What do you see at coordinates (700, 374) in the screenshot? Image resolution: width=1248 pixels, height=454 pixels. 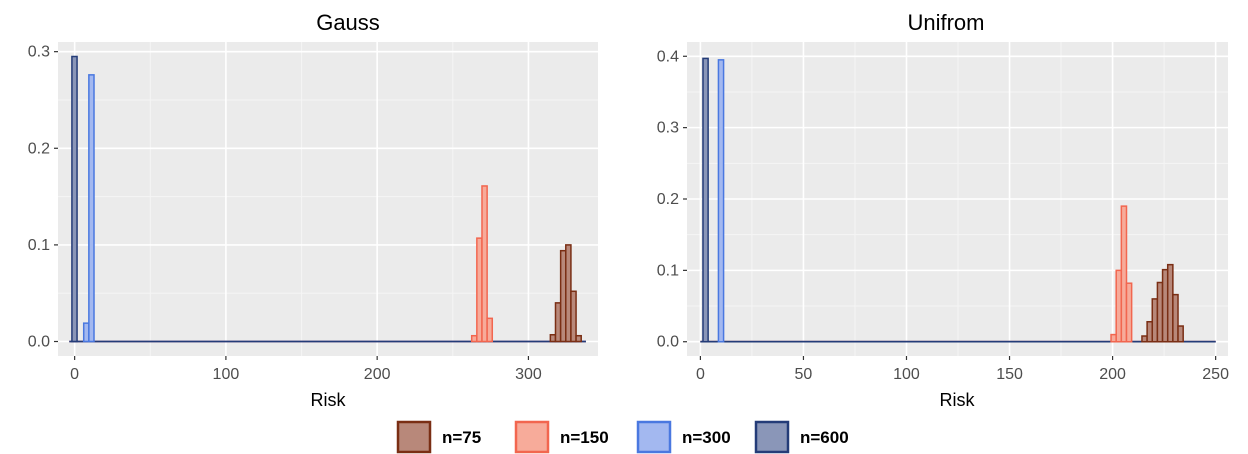 I see `uniform-x-tick-label: 0` at bounding box center [700, 374].